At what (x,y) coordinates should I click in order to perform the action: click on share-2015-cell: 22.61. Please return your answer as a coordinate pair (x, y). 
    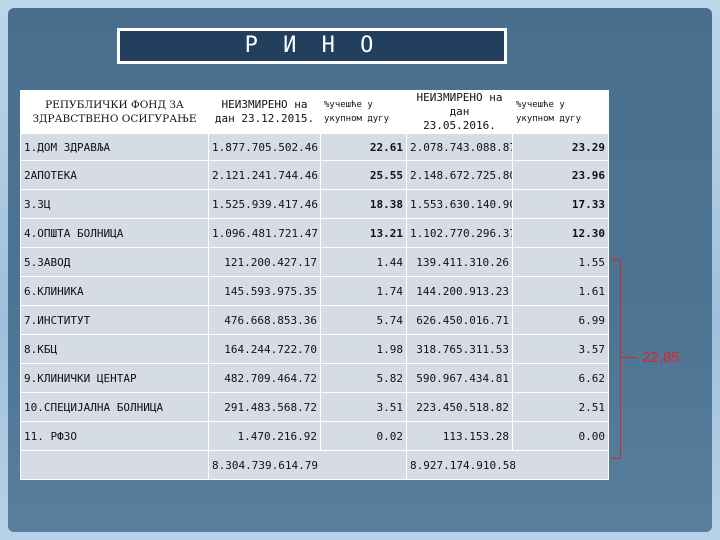
    Looking at the image, I should click on (363, 147).